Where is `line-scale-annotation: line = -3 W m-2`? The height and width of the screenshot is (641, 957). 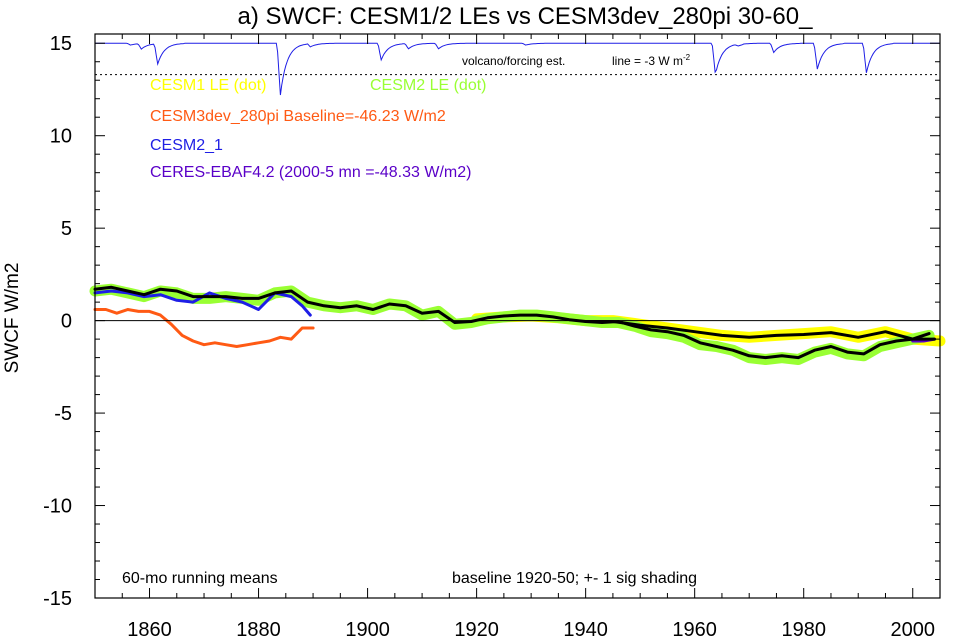
line-scale-annotation: line = -3 W m-2 is located at coordinates (651, 60).